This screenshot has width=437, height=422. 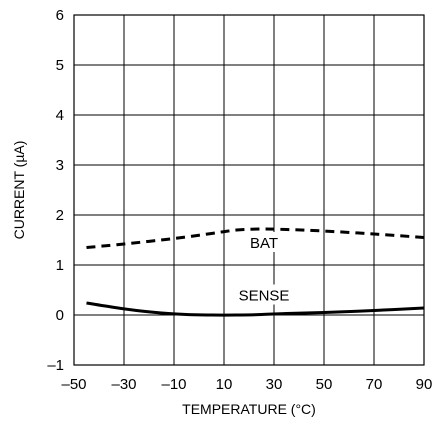 What do you see at coordinates (246, 384) in the screenshot?
I see `x-tick-labels: –50 –30 –10 10 30 50 70 90` at bounding box center [246, 384].